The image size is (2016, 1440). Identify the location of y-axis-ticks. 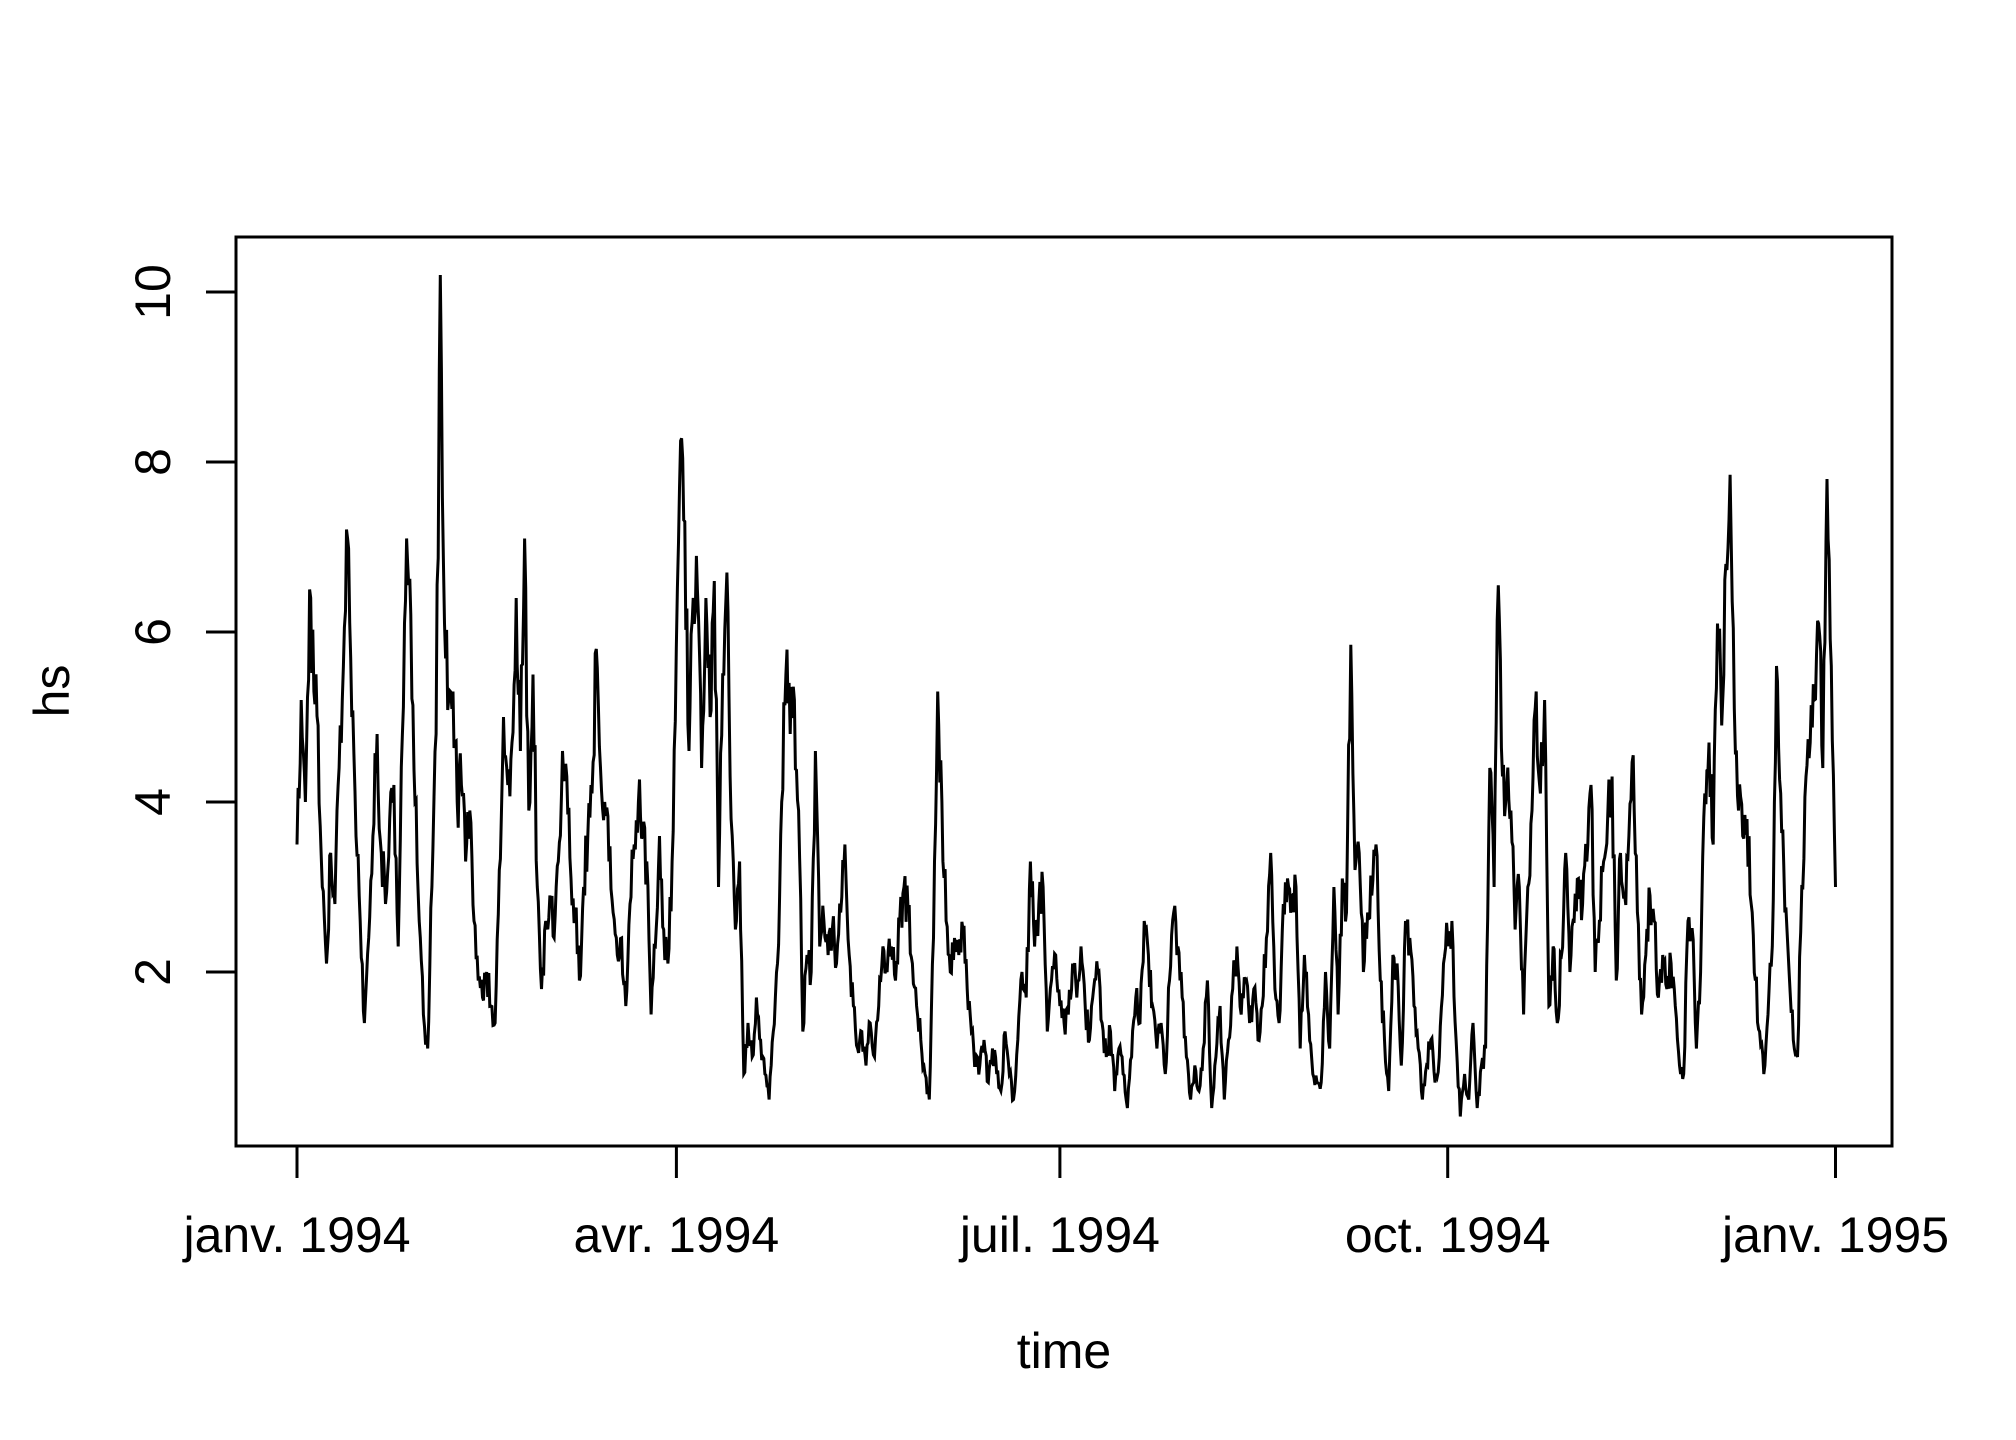
(221, 632).